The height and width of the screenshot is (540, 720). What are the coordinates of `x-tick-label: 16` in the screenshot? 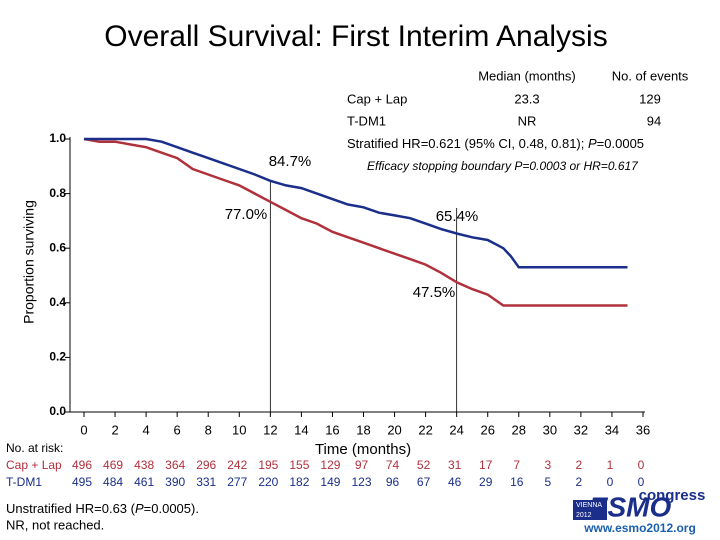 It's located at (332, 429).